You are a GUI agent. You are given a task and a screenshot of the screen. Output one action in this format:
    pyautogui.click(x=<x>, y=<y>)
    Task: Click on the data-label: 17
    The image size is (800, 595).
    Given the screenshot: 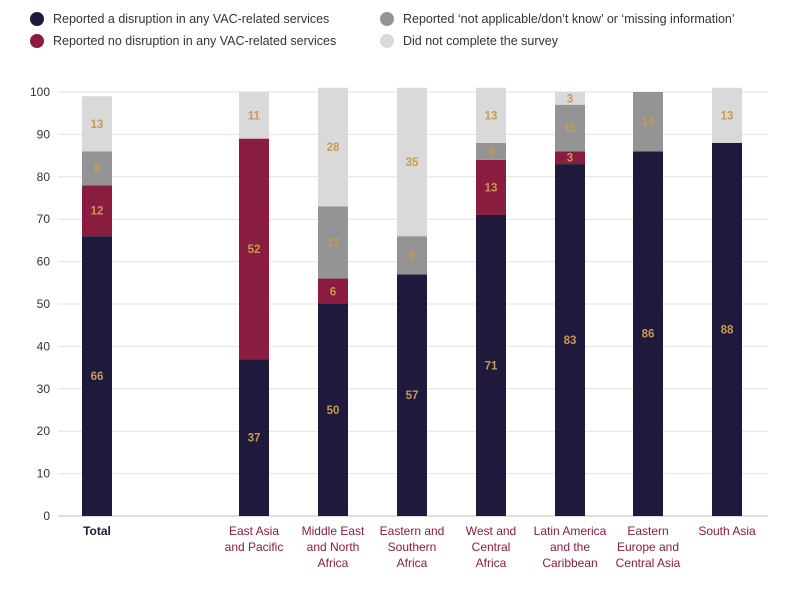 What is the action you would take?
    pyautogui.click(x=333, y=244)
    